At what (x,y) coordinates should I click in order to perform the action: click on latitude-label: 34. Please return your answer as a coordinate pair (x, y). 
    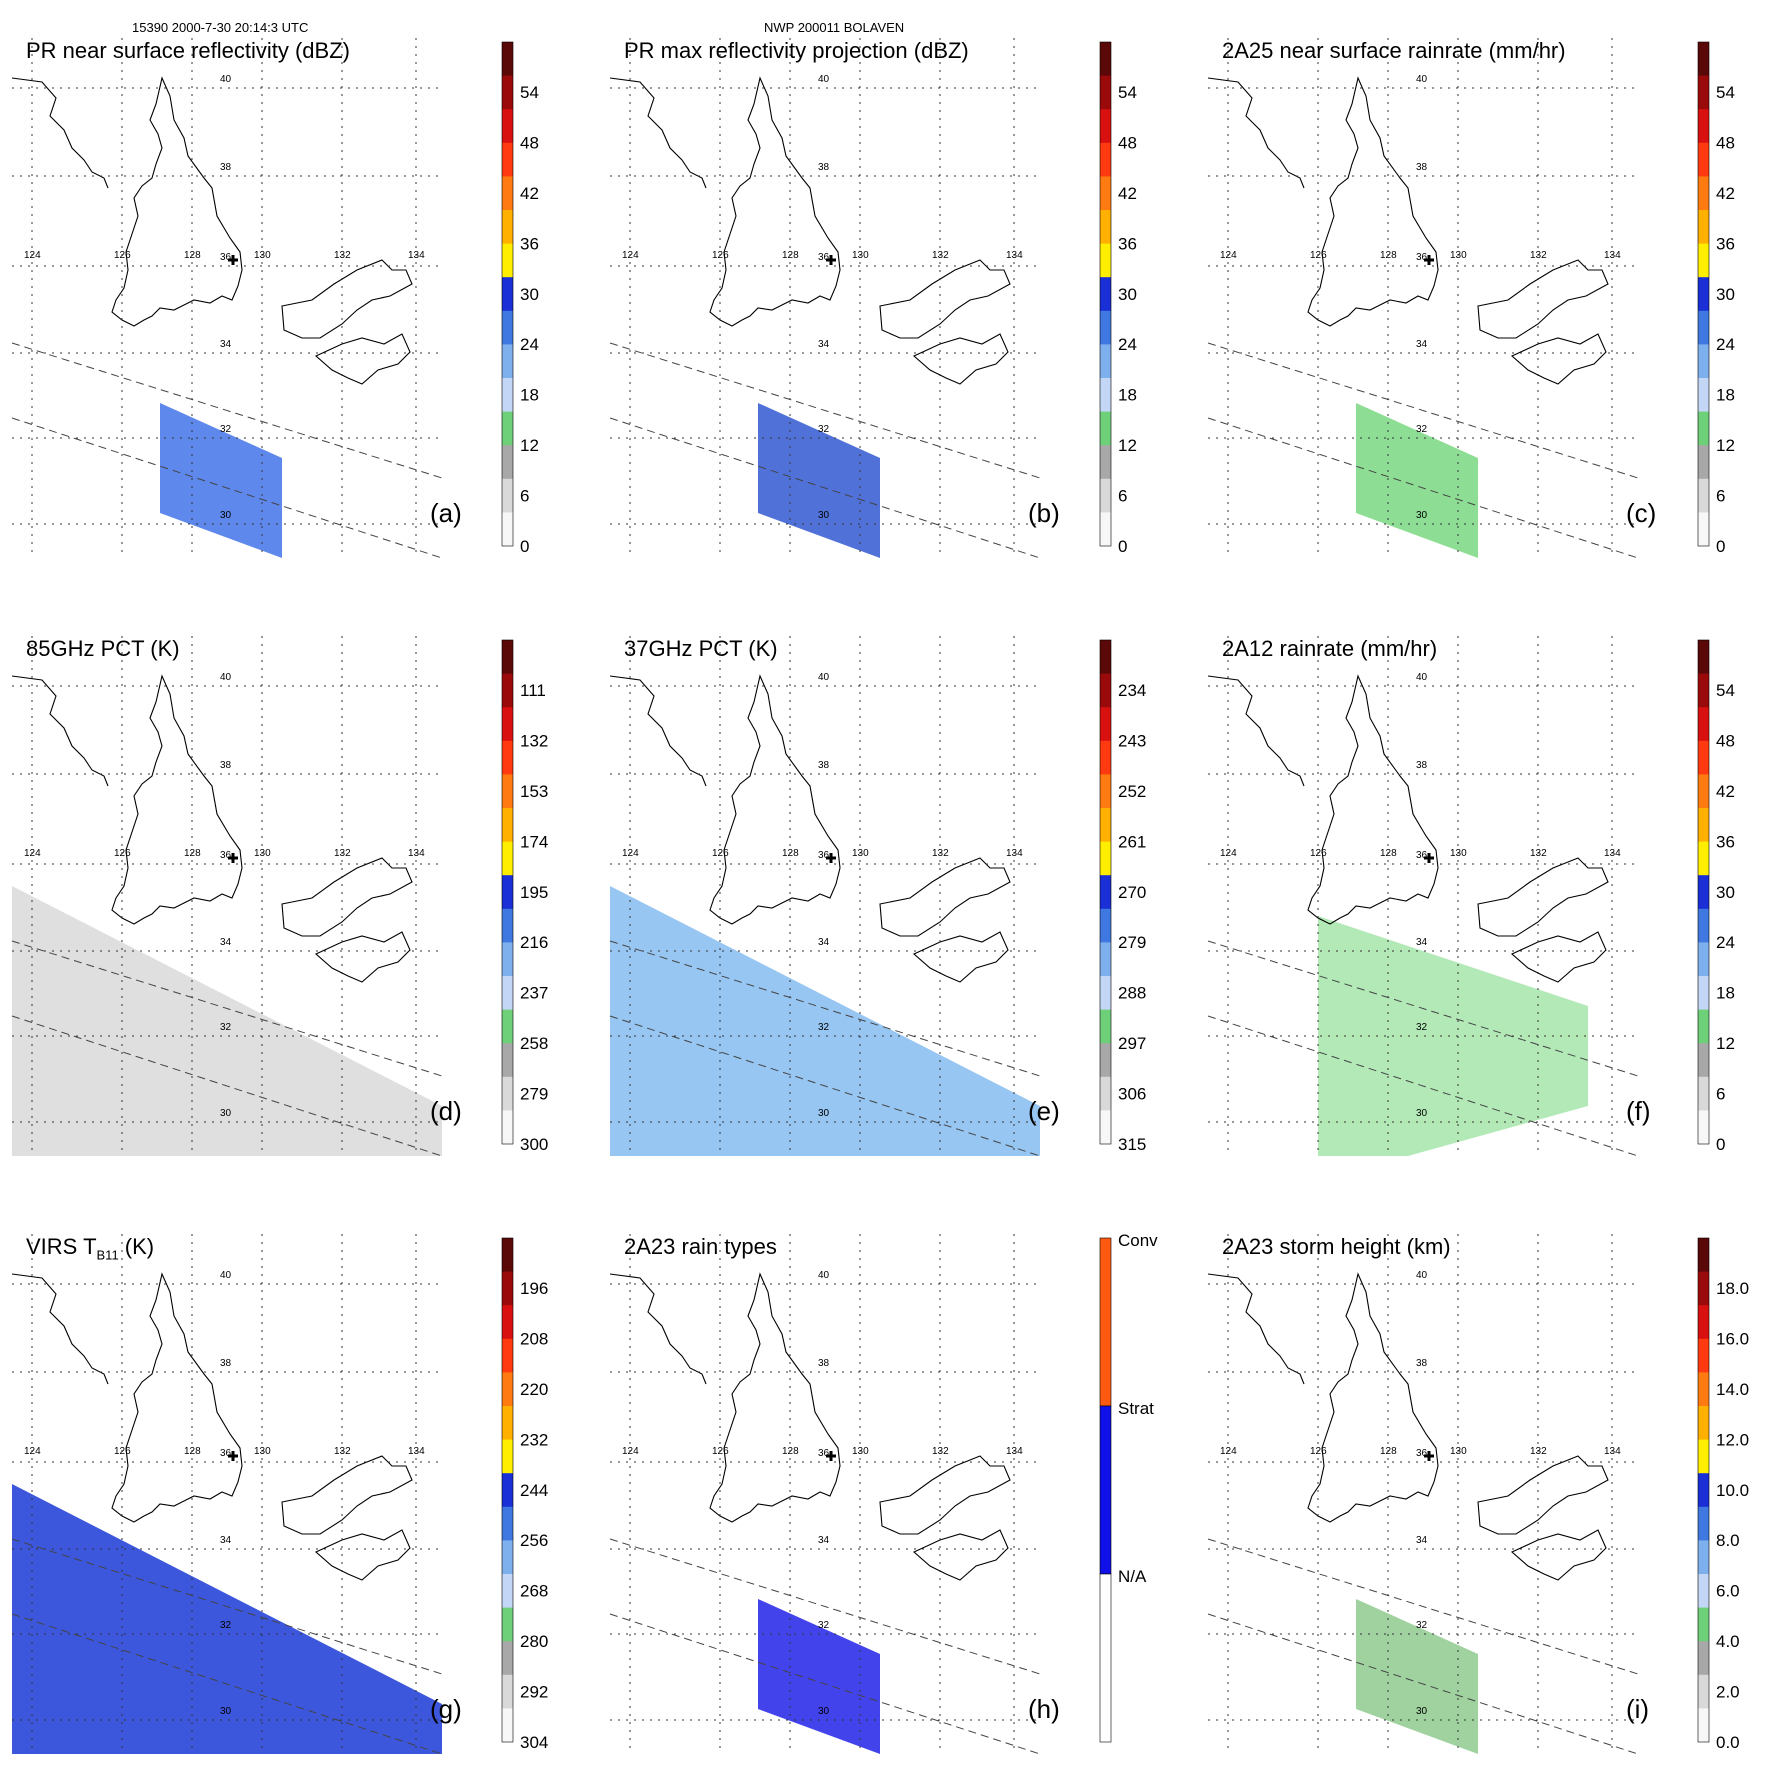
    Looking at the image, I should click on (1422, 344).